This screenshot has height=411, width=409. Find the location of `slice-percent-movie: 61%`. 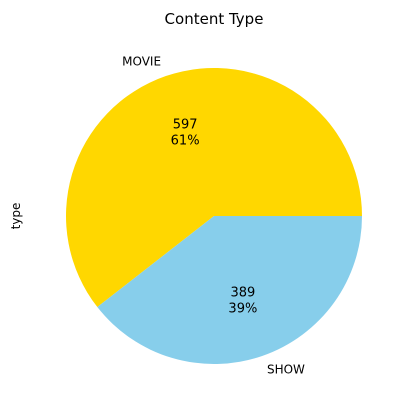

slice-percent-movie: 61% is located at coordinates (185, 141).